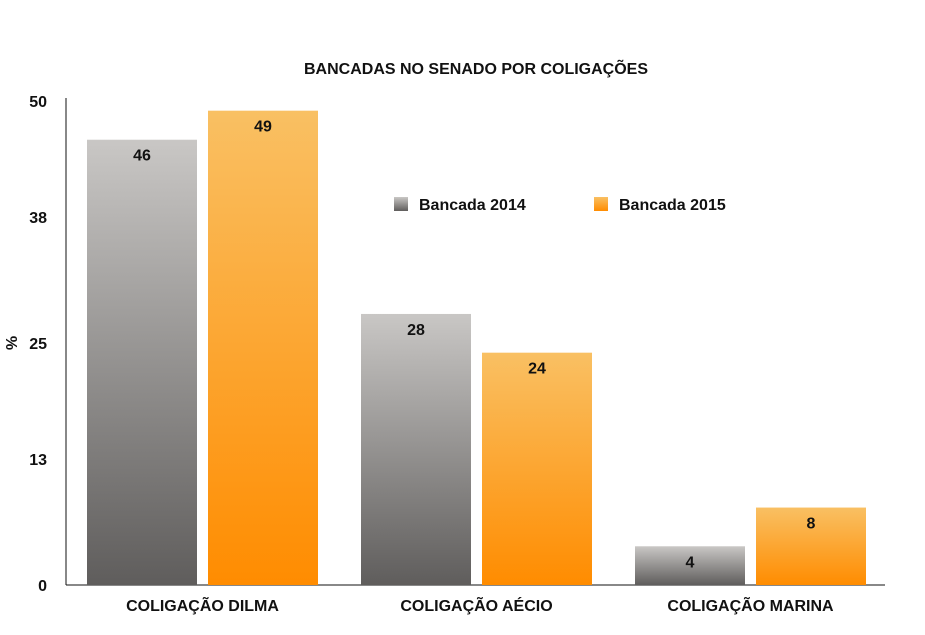 The image size is (925, 635). I want to click on bar-value-label: 46, so click(142, 156).